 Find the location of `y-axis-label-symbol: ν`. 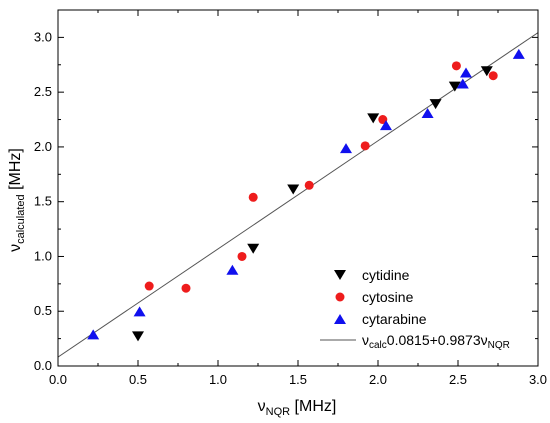

y-axis-label-symbol: ν is located at coordinates (15, 248).